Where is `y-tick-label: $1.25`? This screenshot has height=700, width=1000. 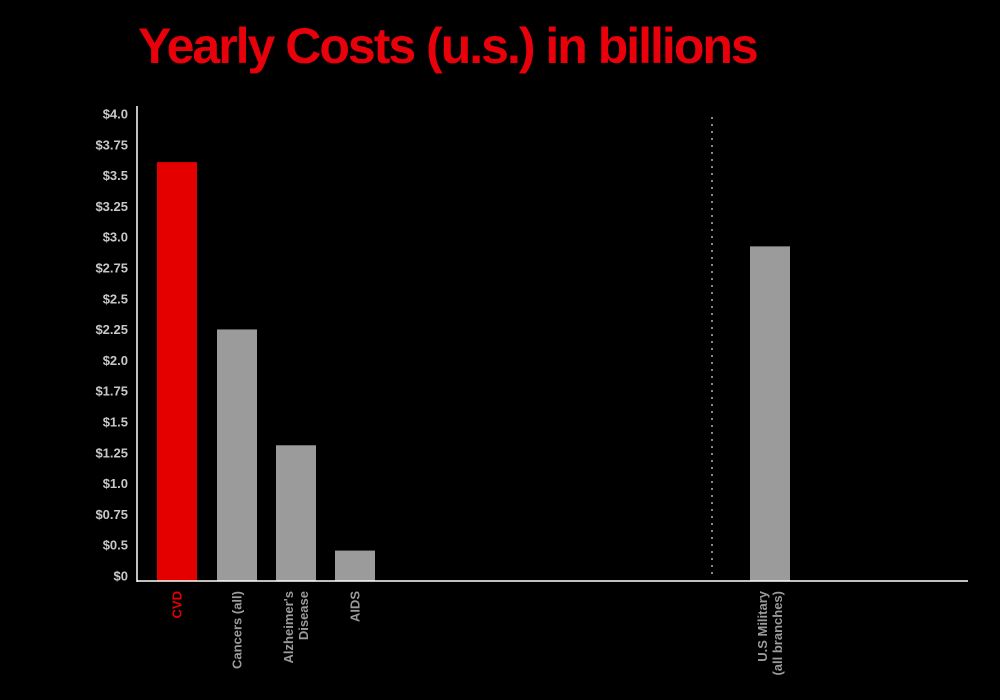
y-tick-label: $1.25 is located at coordinates (111, 452).